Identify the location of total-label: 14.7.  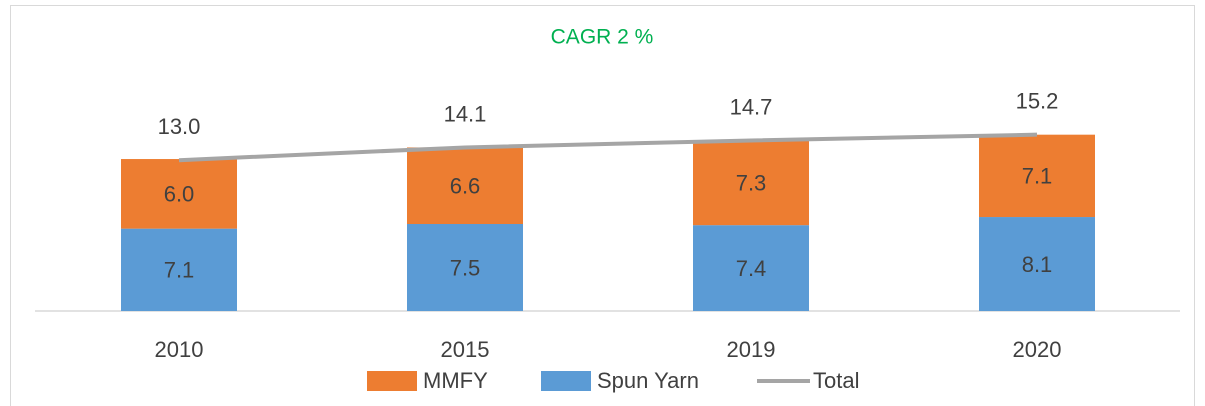
(751, 106).